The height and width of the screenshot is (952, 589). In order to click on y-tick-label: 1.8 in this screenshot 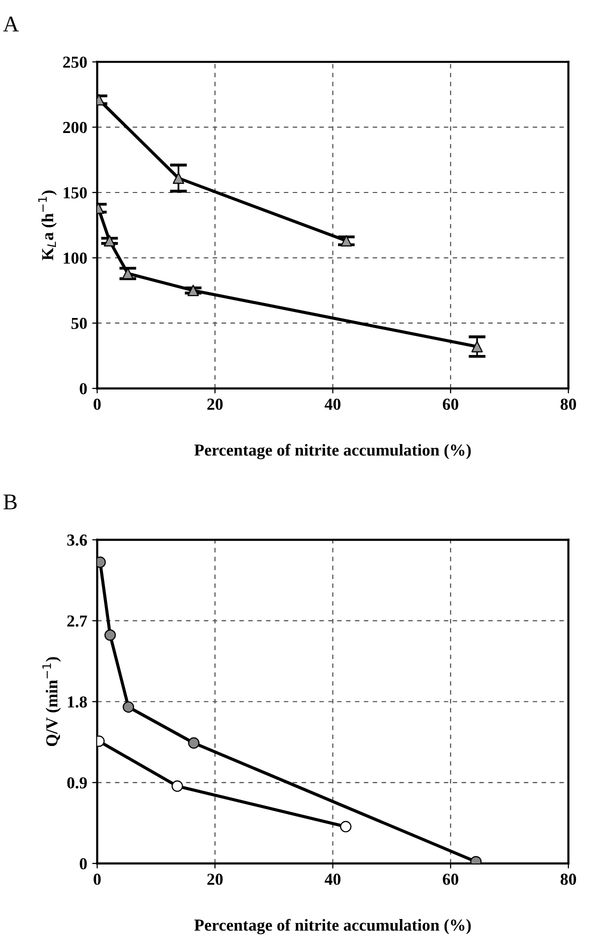, I will do `click(77, 702)`.